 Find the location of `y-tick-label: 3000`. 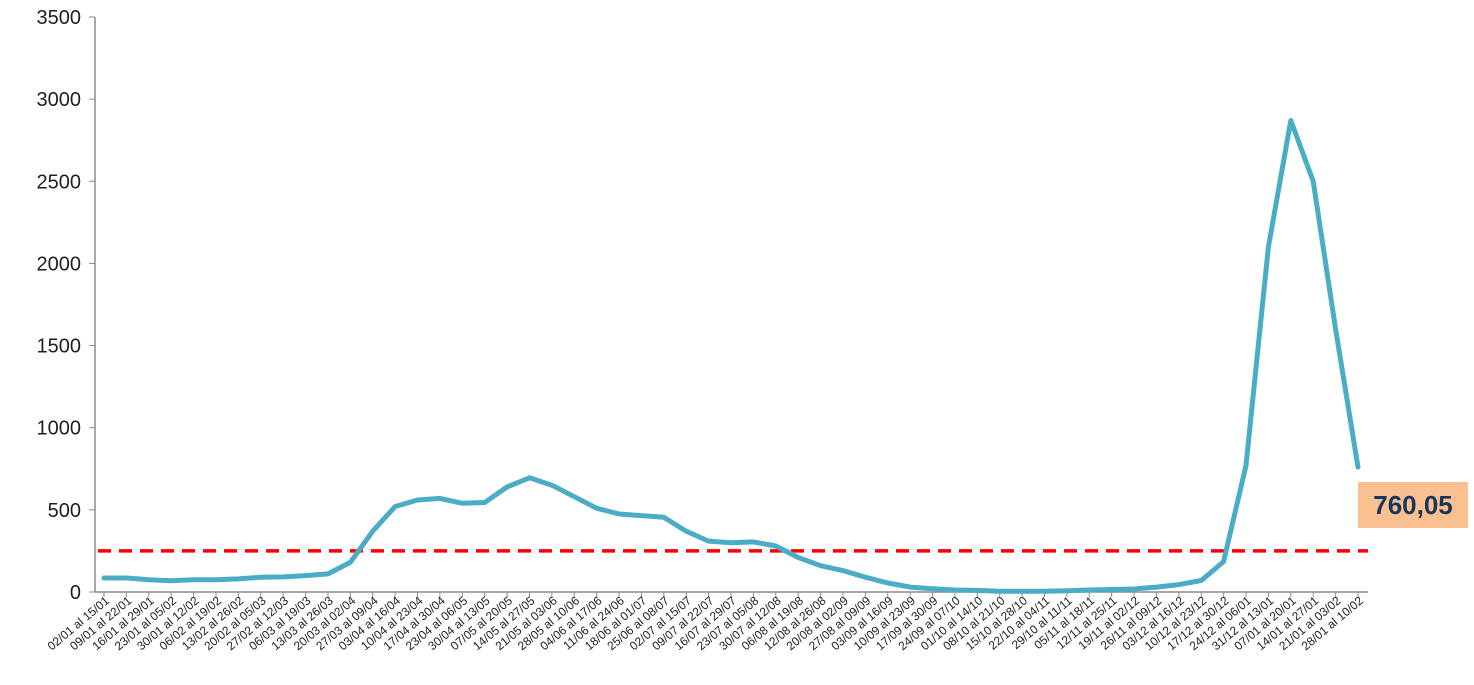

y-tick-label: 3000 is located at coordinates (59, 100).